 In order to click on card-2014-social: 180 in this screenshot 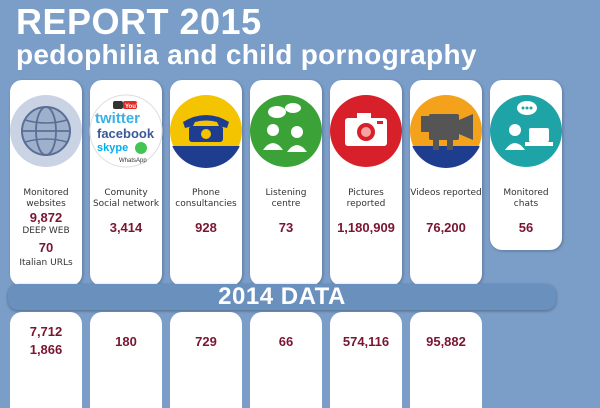, I will do `click(126, 360)`.